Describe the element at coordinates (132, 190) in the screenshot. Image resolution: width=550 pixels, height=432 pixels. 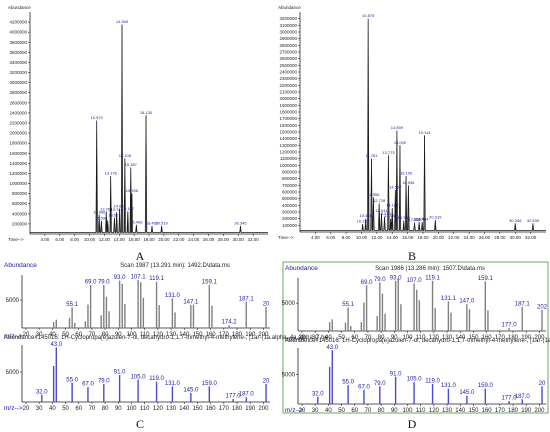
I see `peak-label: 15.766` at that location.